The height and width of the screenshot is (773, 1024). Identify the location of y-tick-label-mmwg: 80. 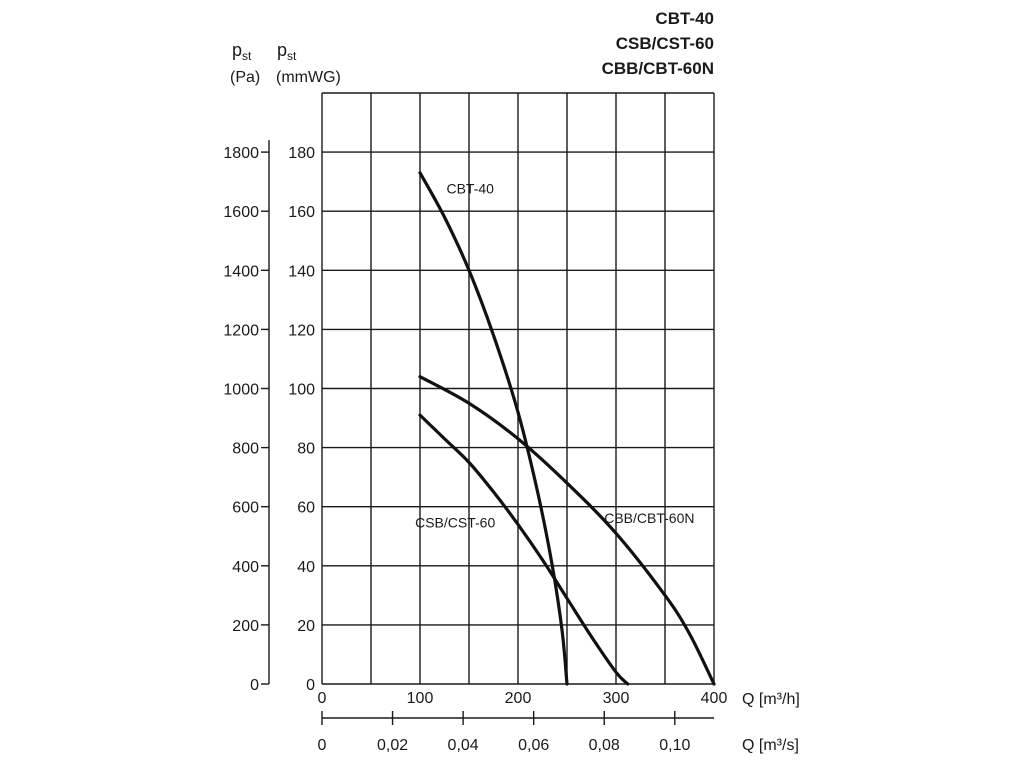
(306, 449).